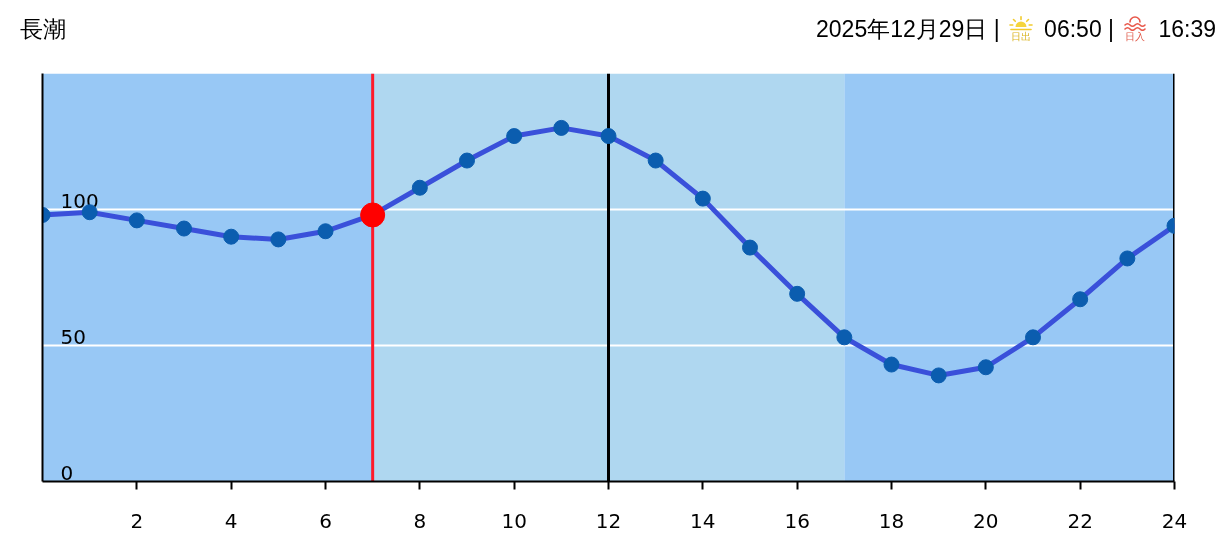 The height and width of the screenshot is (555, 1230). Describe the element at coordinates (137, 520) in the screenshot. I see `x-tick-label: 2` at that location.